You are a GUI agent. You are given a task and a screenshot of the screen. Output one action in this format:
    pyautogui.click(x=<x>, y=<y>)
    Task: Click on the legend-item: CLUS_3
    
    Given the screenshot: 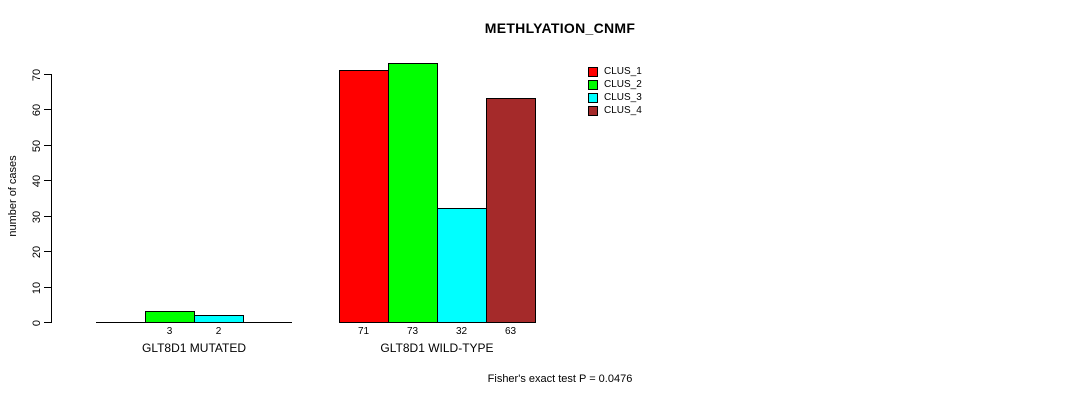 What is the action you would take?
    pyautogui.click(x=615, y=97)
    